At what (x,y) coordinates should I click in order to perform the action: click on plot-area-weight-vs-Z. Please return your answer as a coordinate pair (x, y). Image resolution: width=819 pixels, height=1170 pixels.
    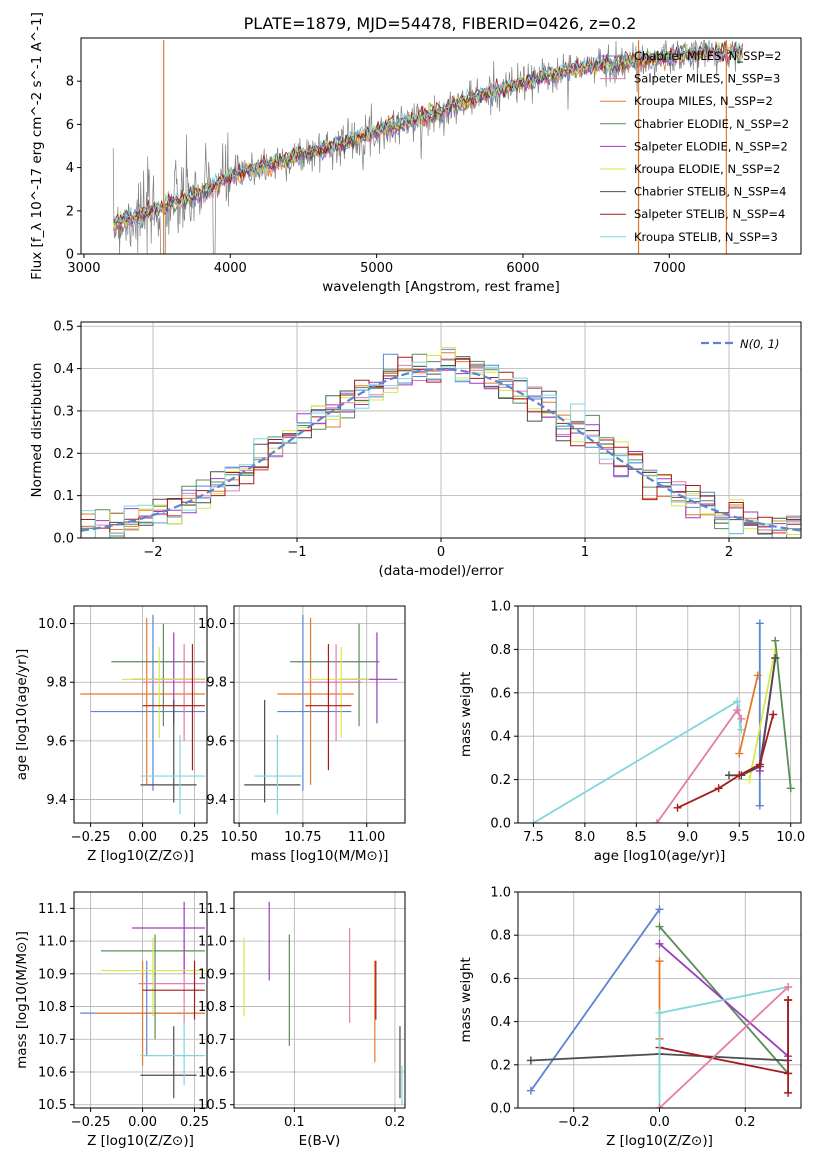
    Looking at the image, I should click on (659, 1000).